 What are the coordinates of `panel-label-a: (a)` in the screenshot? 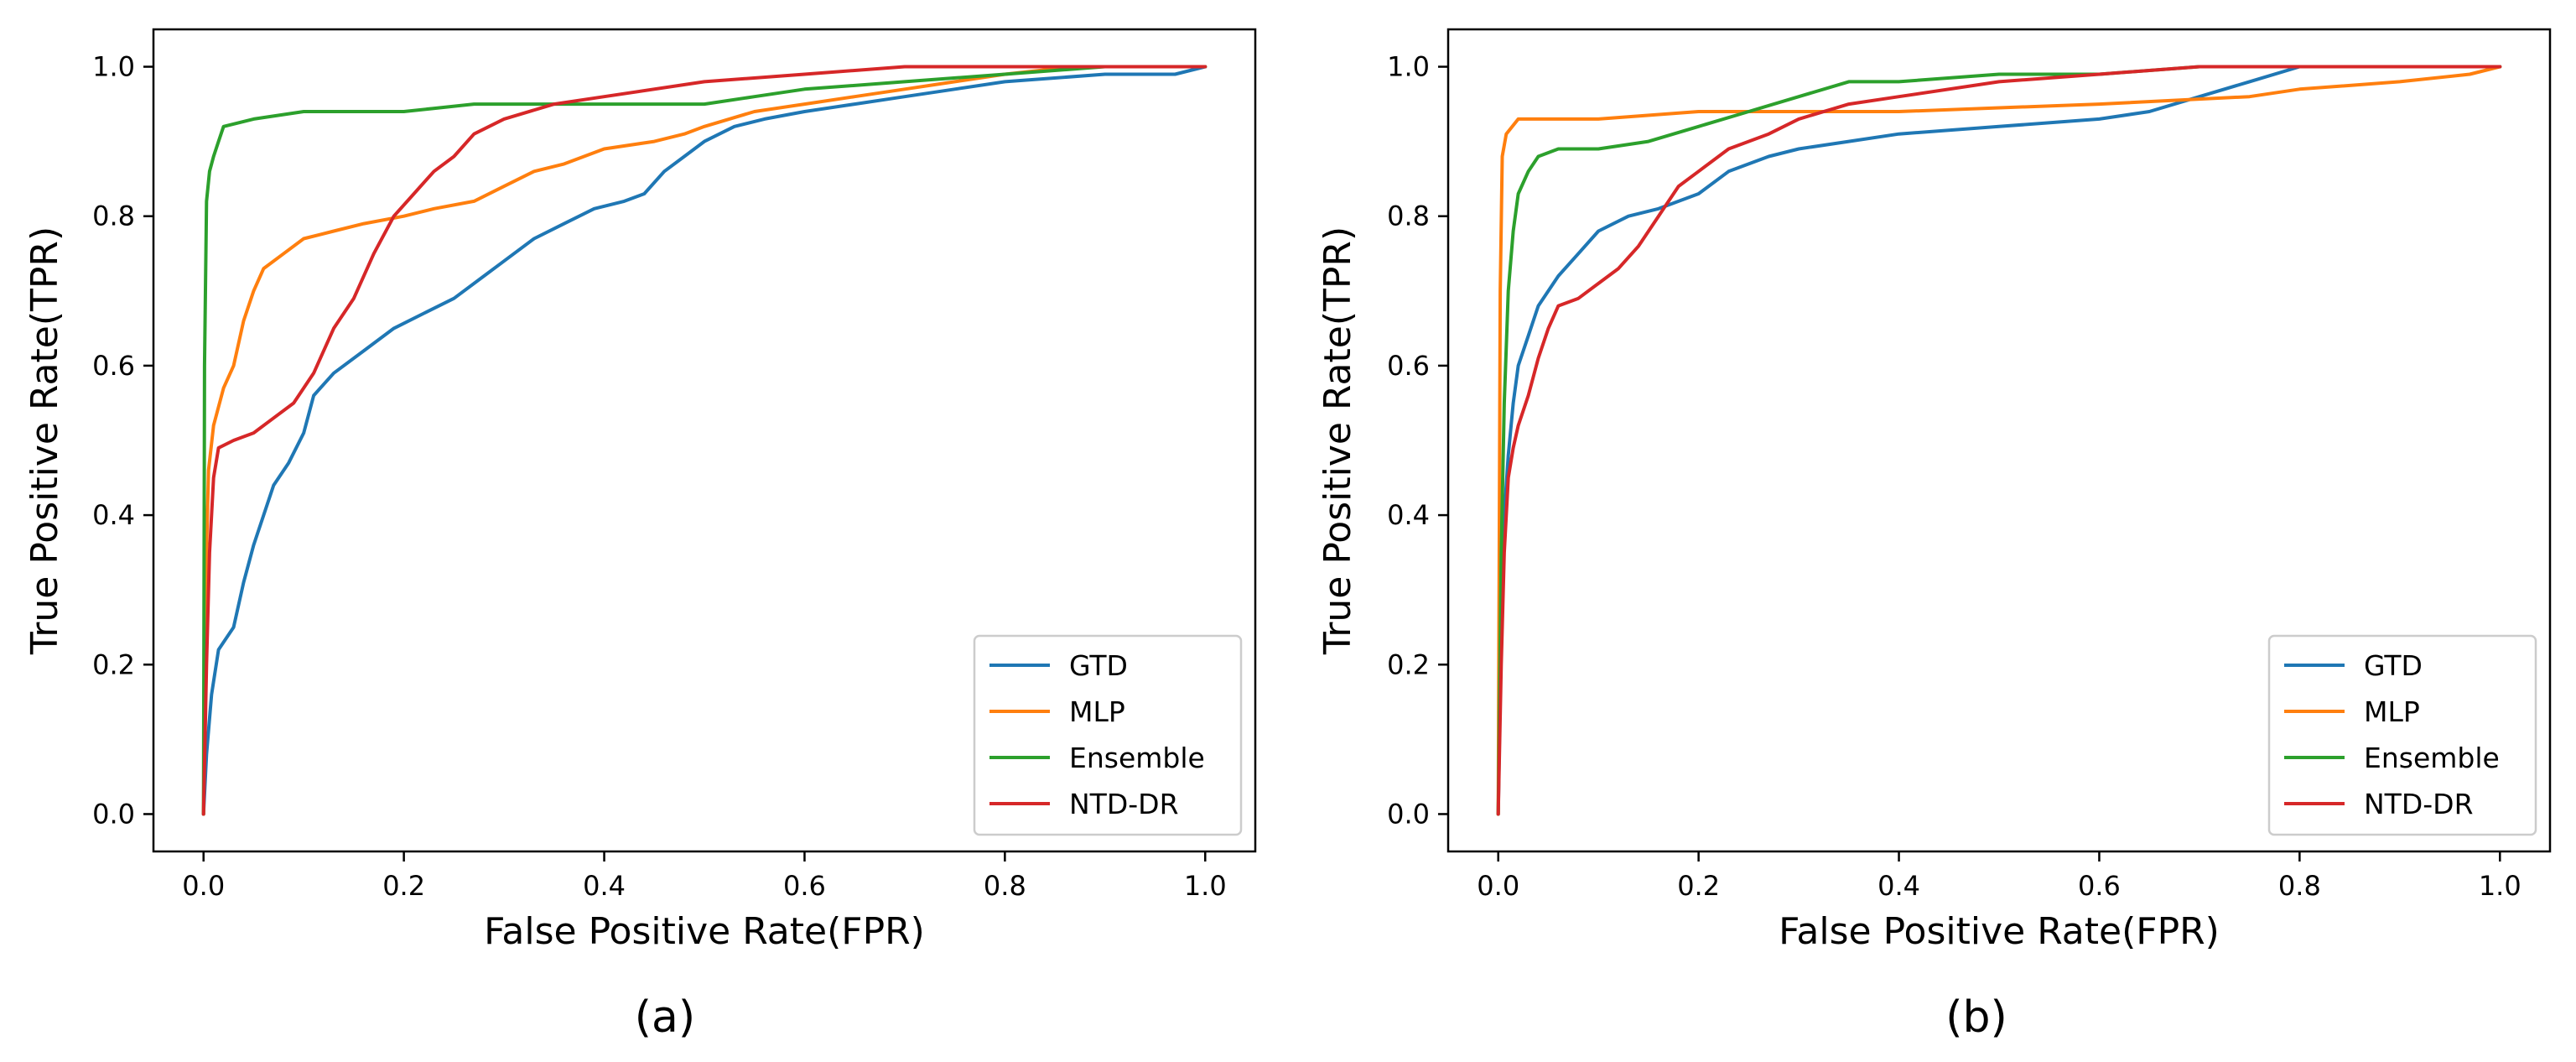 It's located at (665, 1017).